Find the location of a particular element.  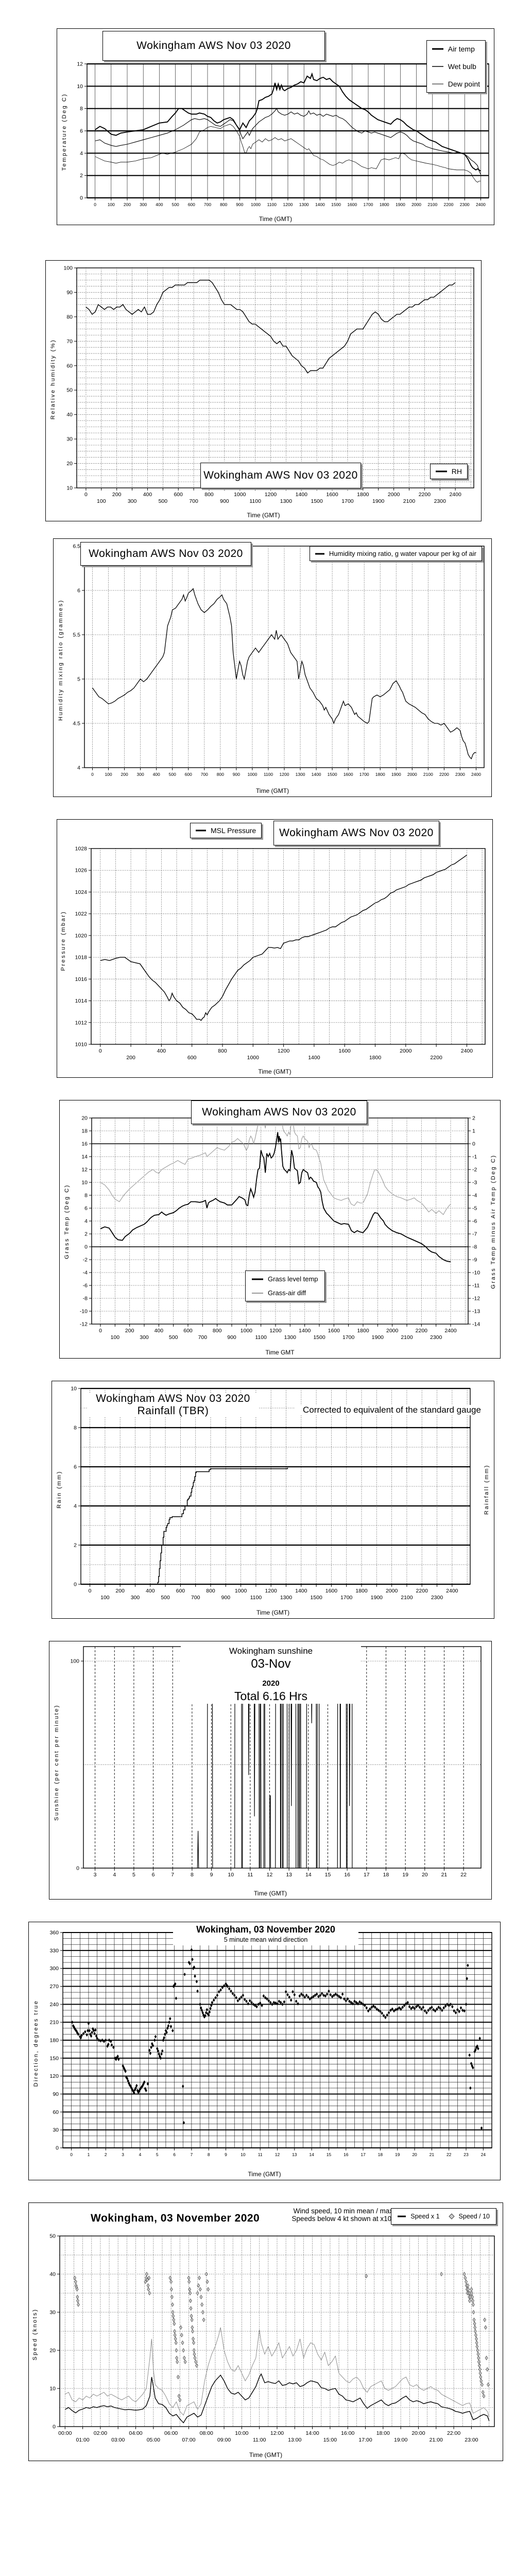

svg-text: 1700 is located at coordinates (368, 204).